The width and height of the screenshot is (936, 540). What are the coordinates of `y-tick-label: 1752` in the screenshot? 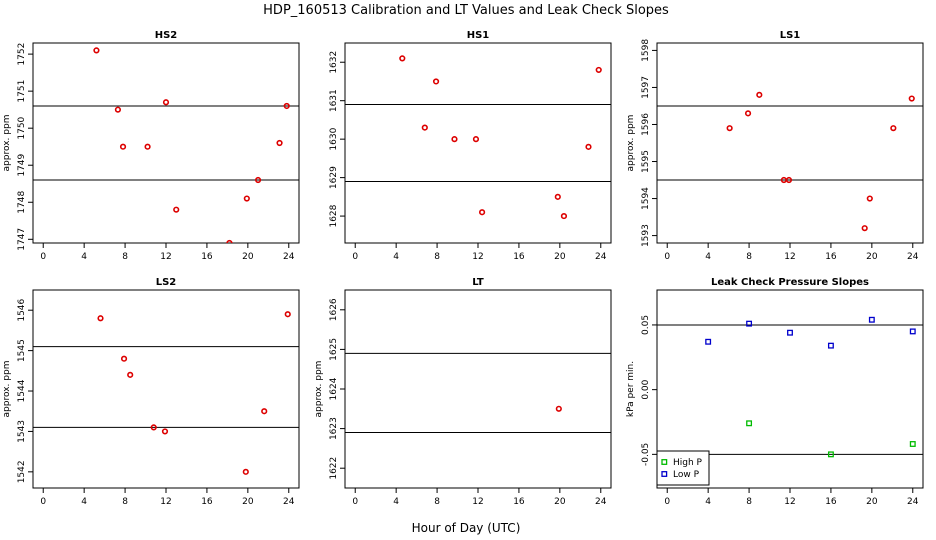 It's located at (22, 54).